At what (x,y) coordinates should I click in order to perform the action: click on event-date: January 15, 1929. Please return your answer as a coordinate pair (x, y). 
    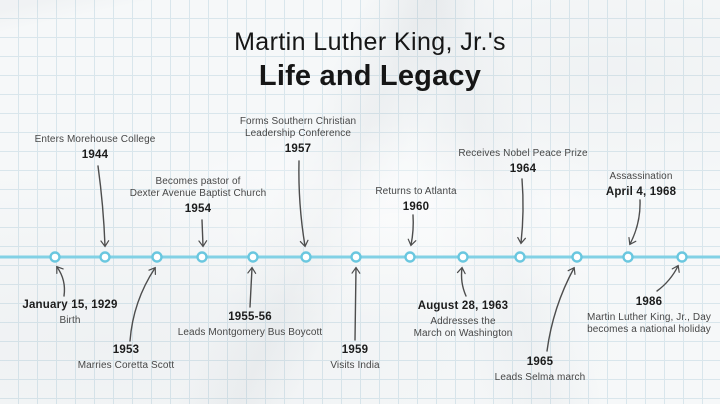
    Looking at the image, I should click on (70, 305).